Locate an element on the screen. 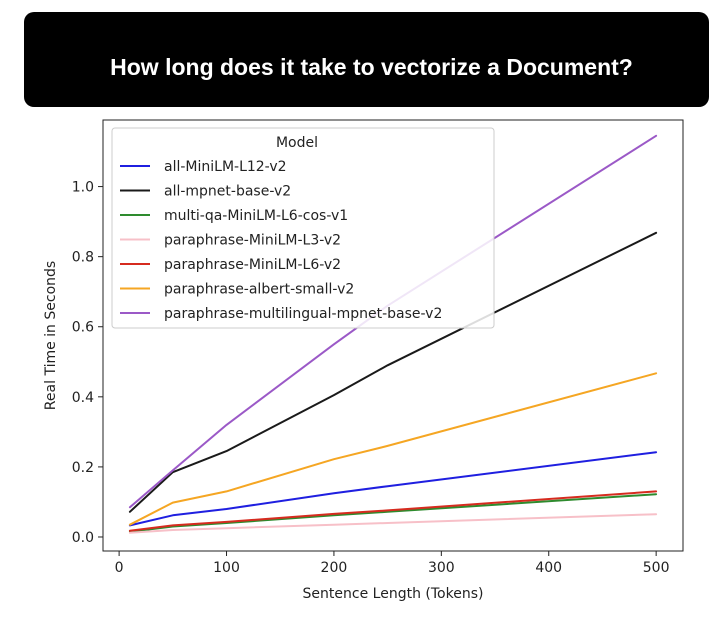  x-tick-label: 0 is located at coordinates (119, 568).